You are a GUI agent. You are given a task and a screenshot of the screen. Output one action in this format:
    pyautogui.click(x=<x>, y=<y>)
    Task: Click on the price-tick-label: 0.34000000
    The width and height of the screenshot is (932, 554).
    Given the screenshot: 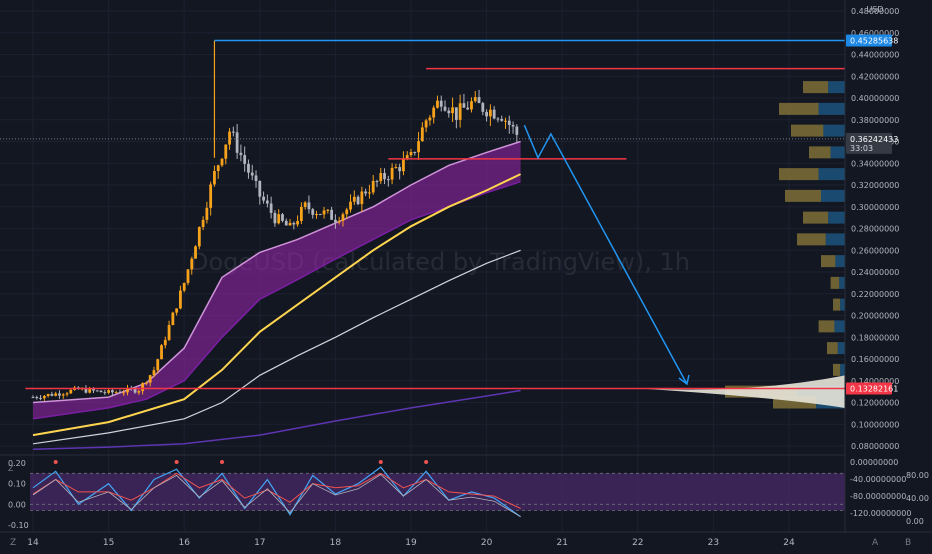 What is the action you would take?
    pyautogui.click(x=875, y=163)
    